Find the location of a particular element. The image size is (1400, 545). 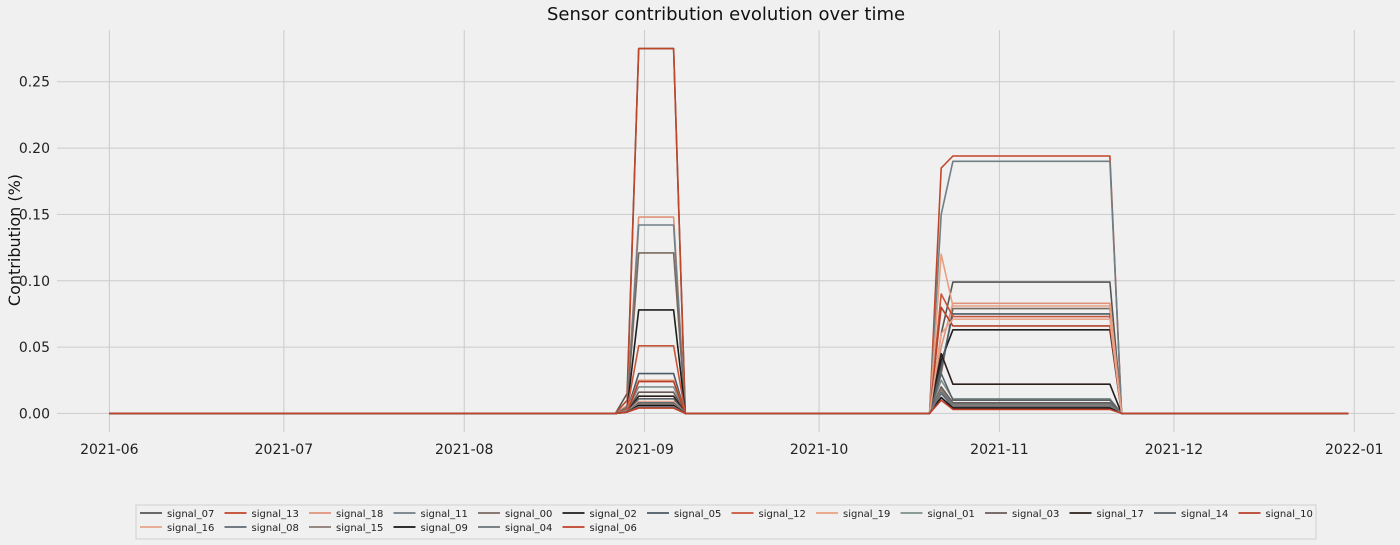

legend-entry: signal_14 is located at coordinates (1204, 514).